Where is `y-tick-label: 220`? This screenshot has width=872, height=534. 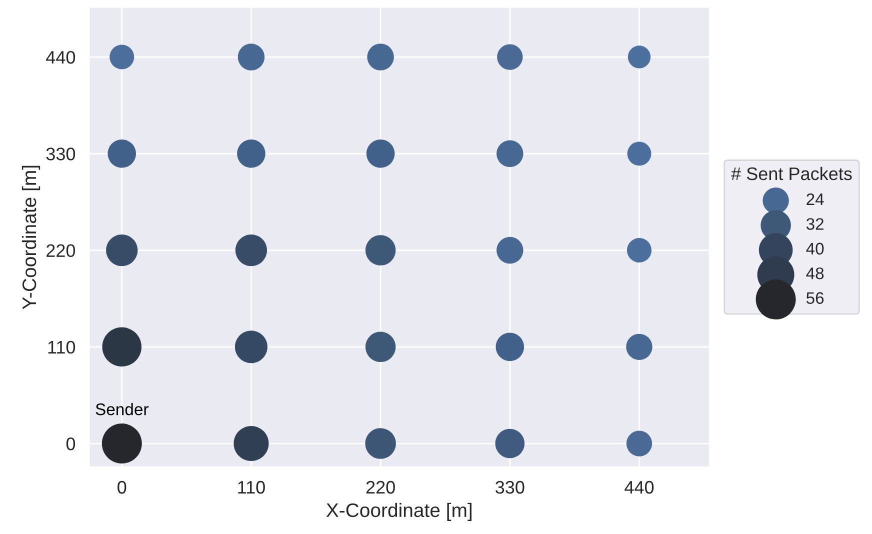 y-tick-label: 220 is located at coordinates (61, 250).